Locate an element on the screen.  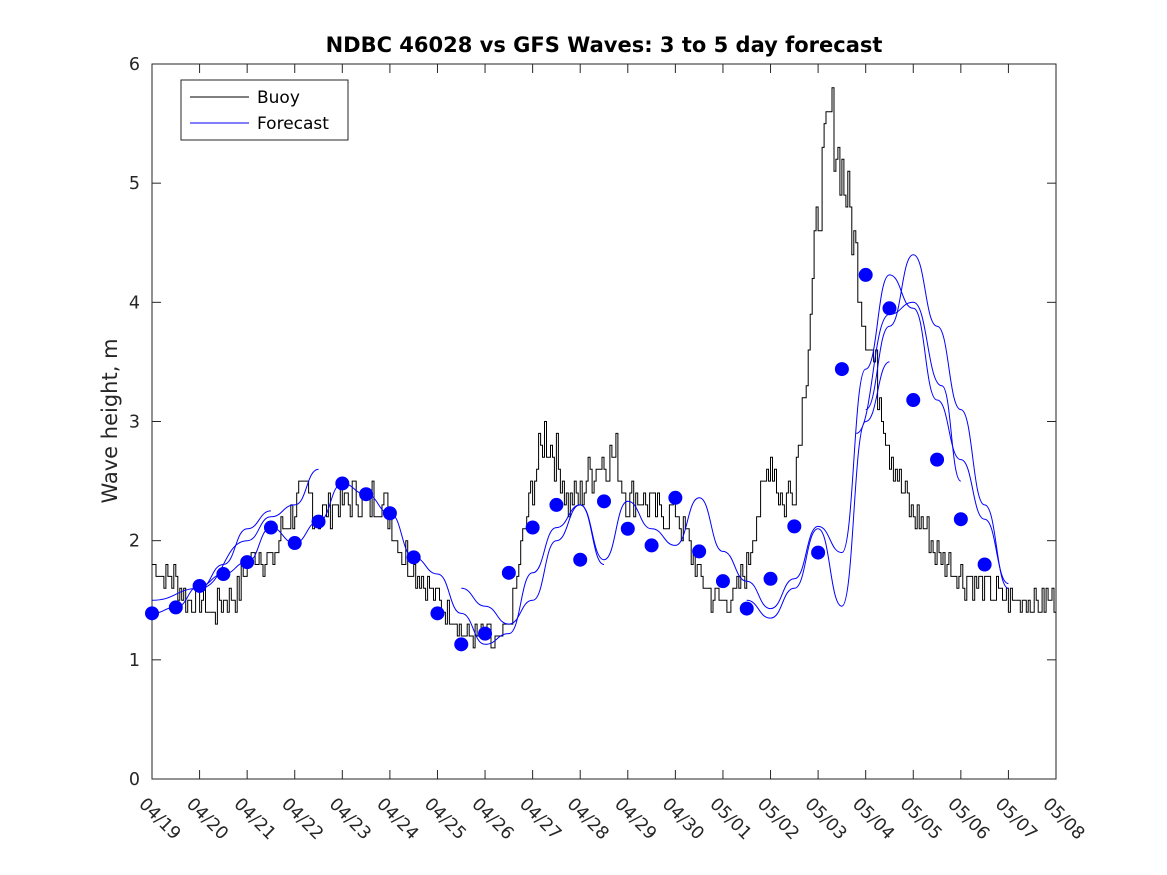
legend-buoy-label: Buoy is located at coordinates (278, 98).